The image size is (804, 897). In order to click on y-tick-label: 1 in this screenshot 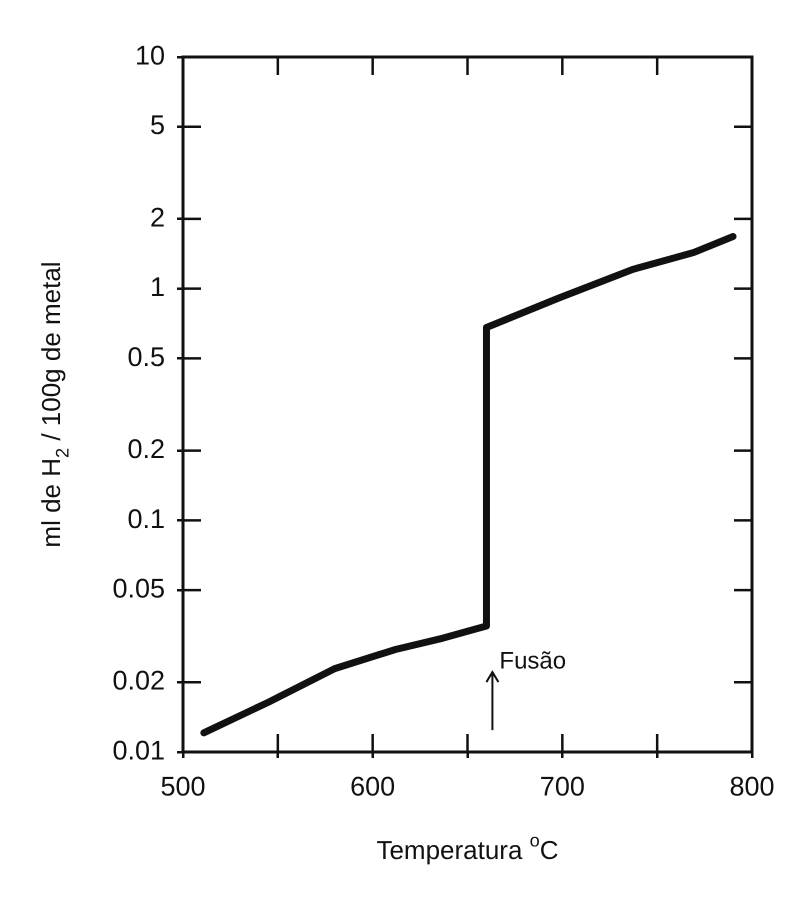, I will do `click(157, 287)`.